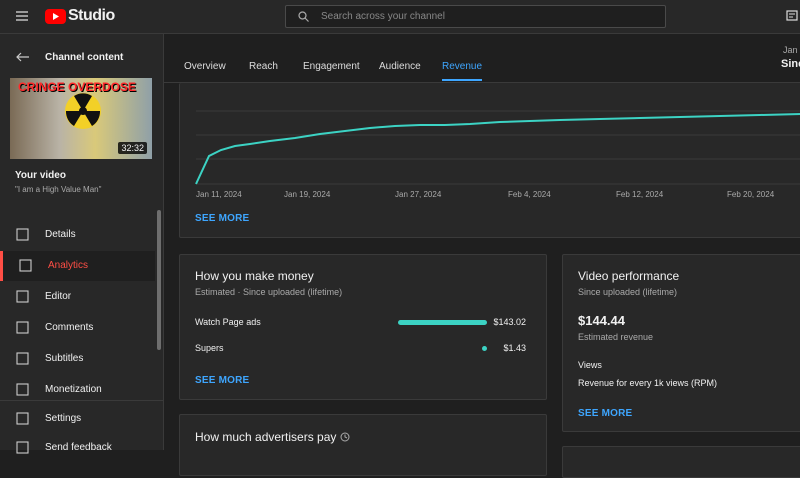 The image size is (800, 478). Describe the element at coordinates (601, 320) in the screenshot. I see `revenue-total: $144.44` at that location.